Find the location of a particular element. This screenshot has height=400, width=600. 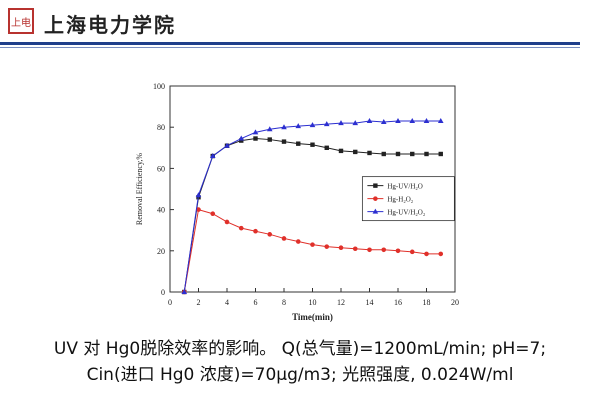

x-tick-label: 8 is located at coordinates (284, 302).